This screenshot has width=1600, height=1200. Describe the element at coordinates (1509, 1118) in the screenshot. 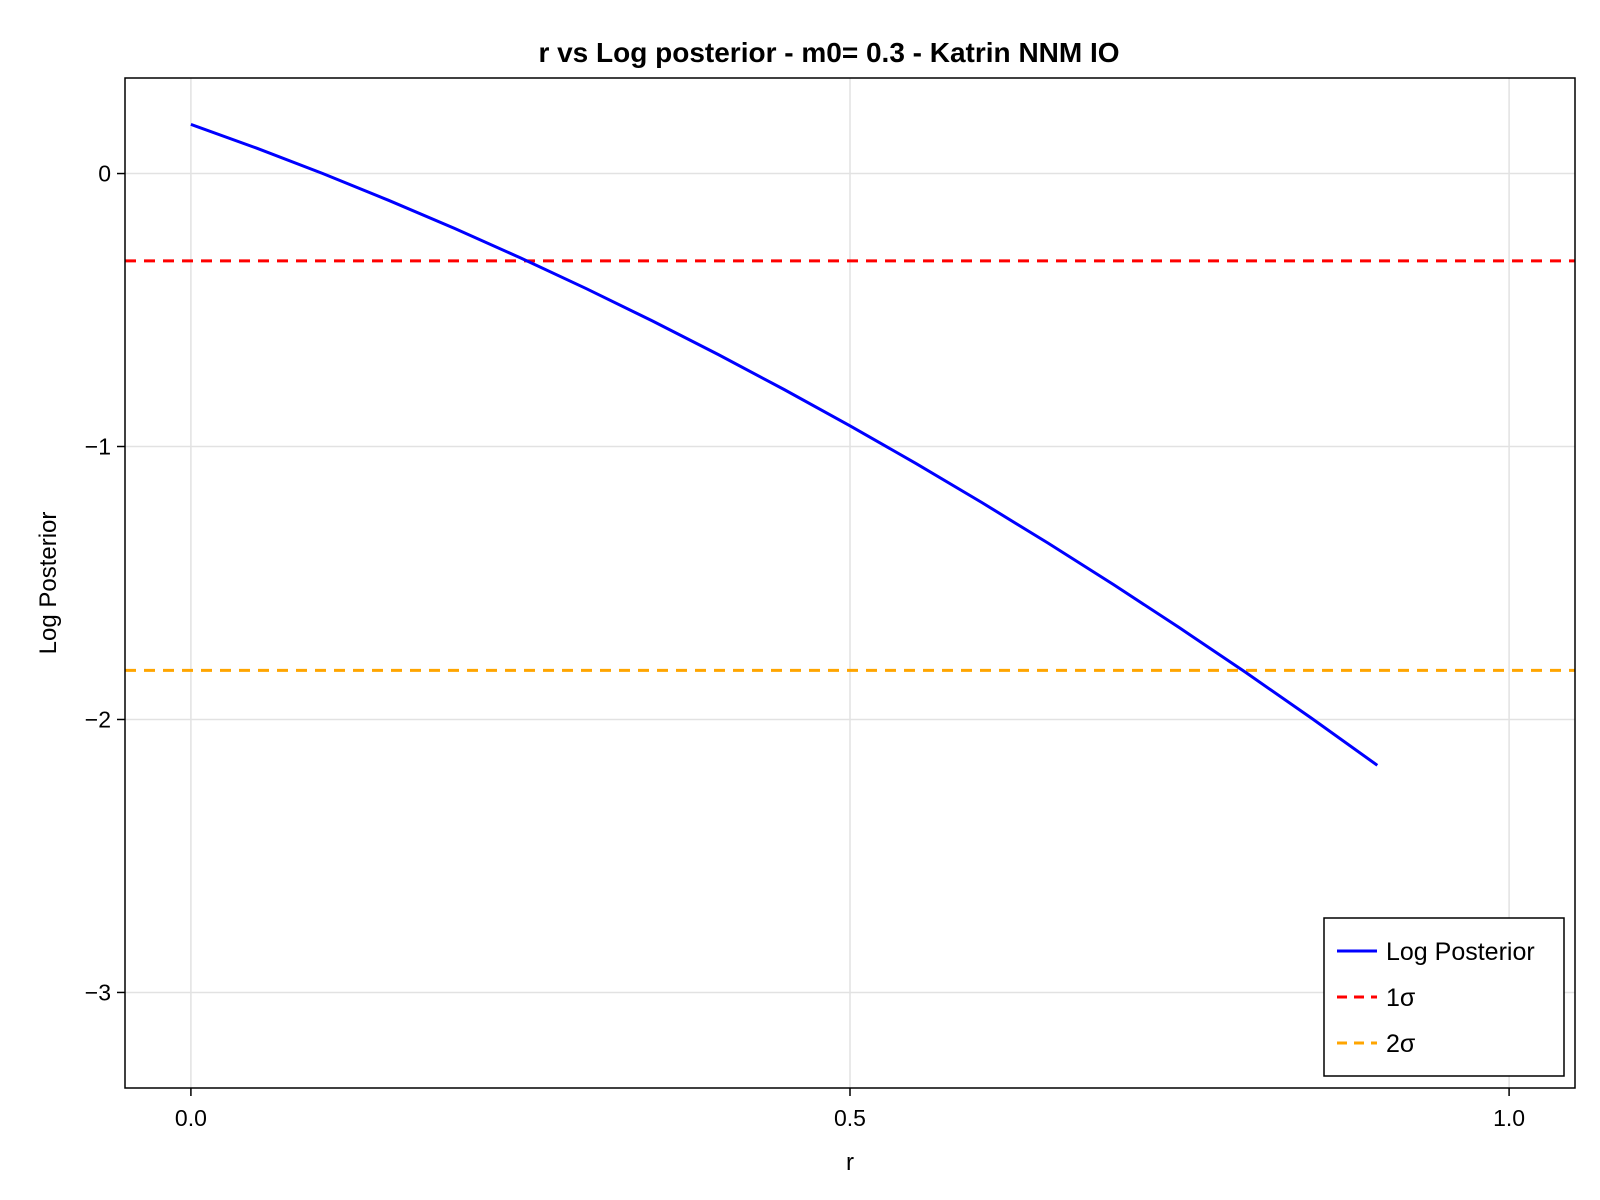

I see `x-tick-label: 1.0` at that location.